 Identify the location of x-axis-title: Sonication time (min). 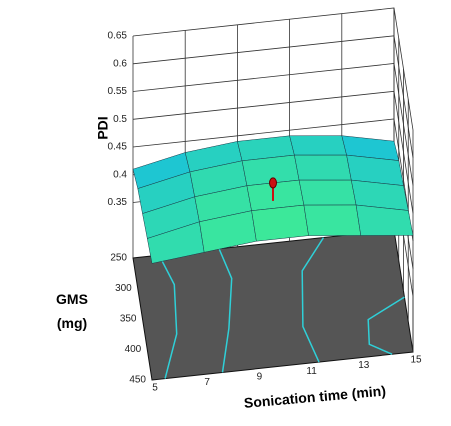
(314, 397).